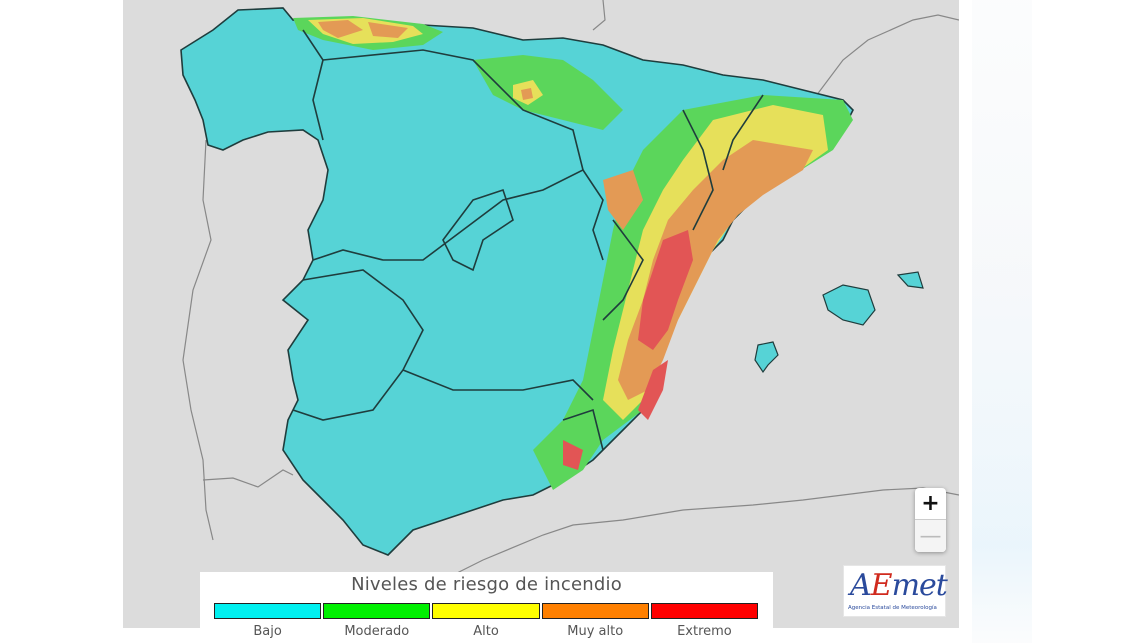  What do you see at coordinates (892, 608) in the screenshot?
I see `aemet-logo-subtitle: Agencia Estatal de Meteorología` at bounding box center [892, 608].